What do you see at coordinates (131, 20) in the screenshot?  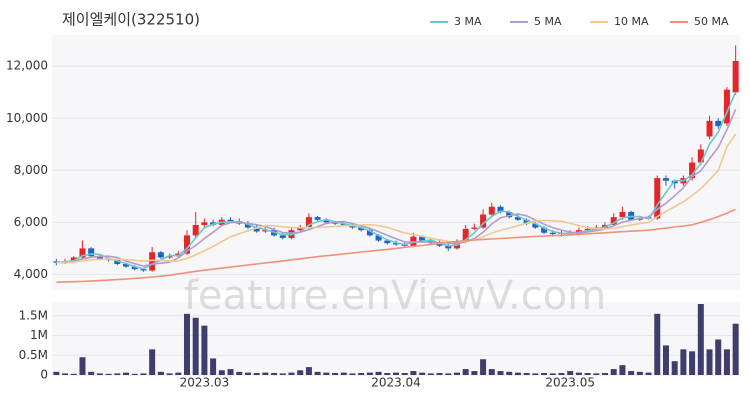 I see `chart-title: 제이엘케이(322510)` at bounding box center [131, 20].